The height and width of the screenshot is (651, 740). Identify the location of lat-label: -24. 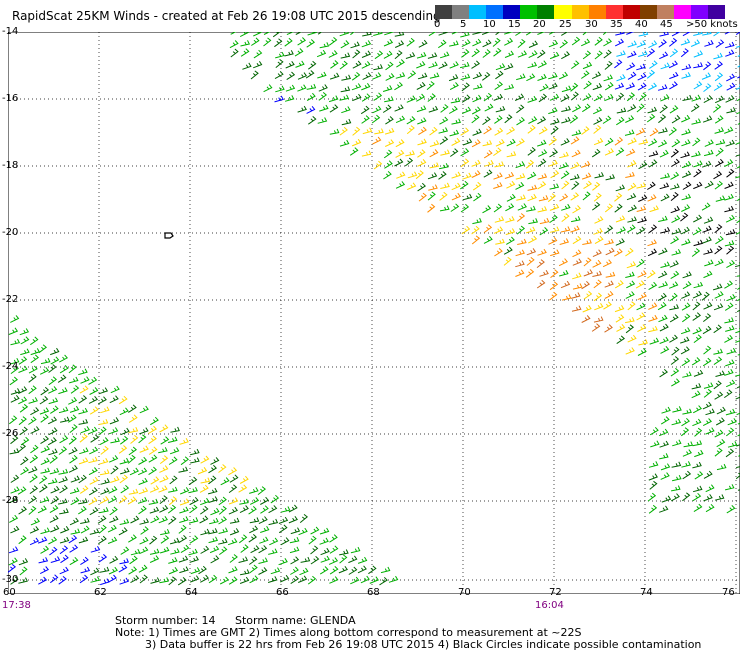
(10, 366).